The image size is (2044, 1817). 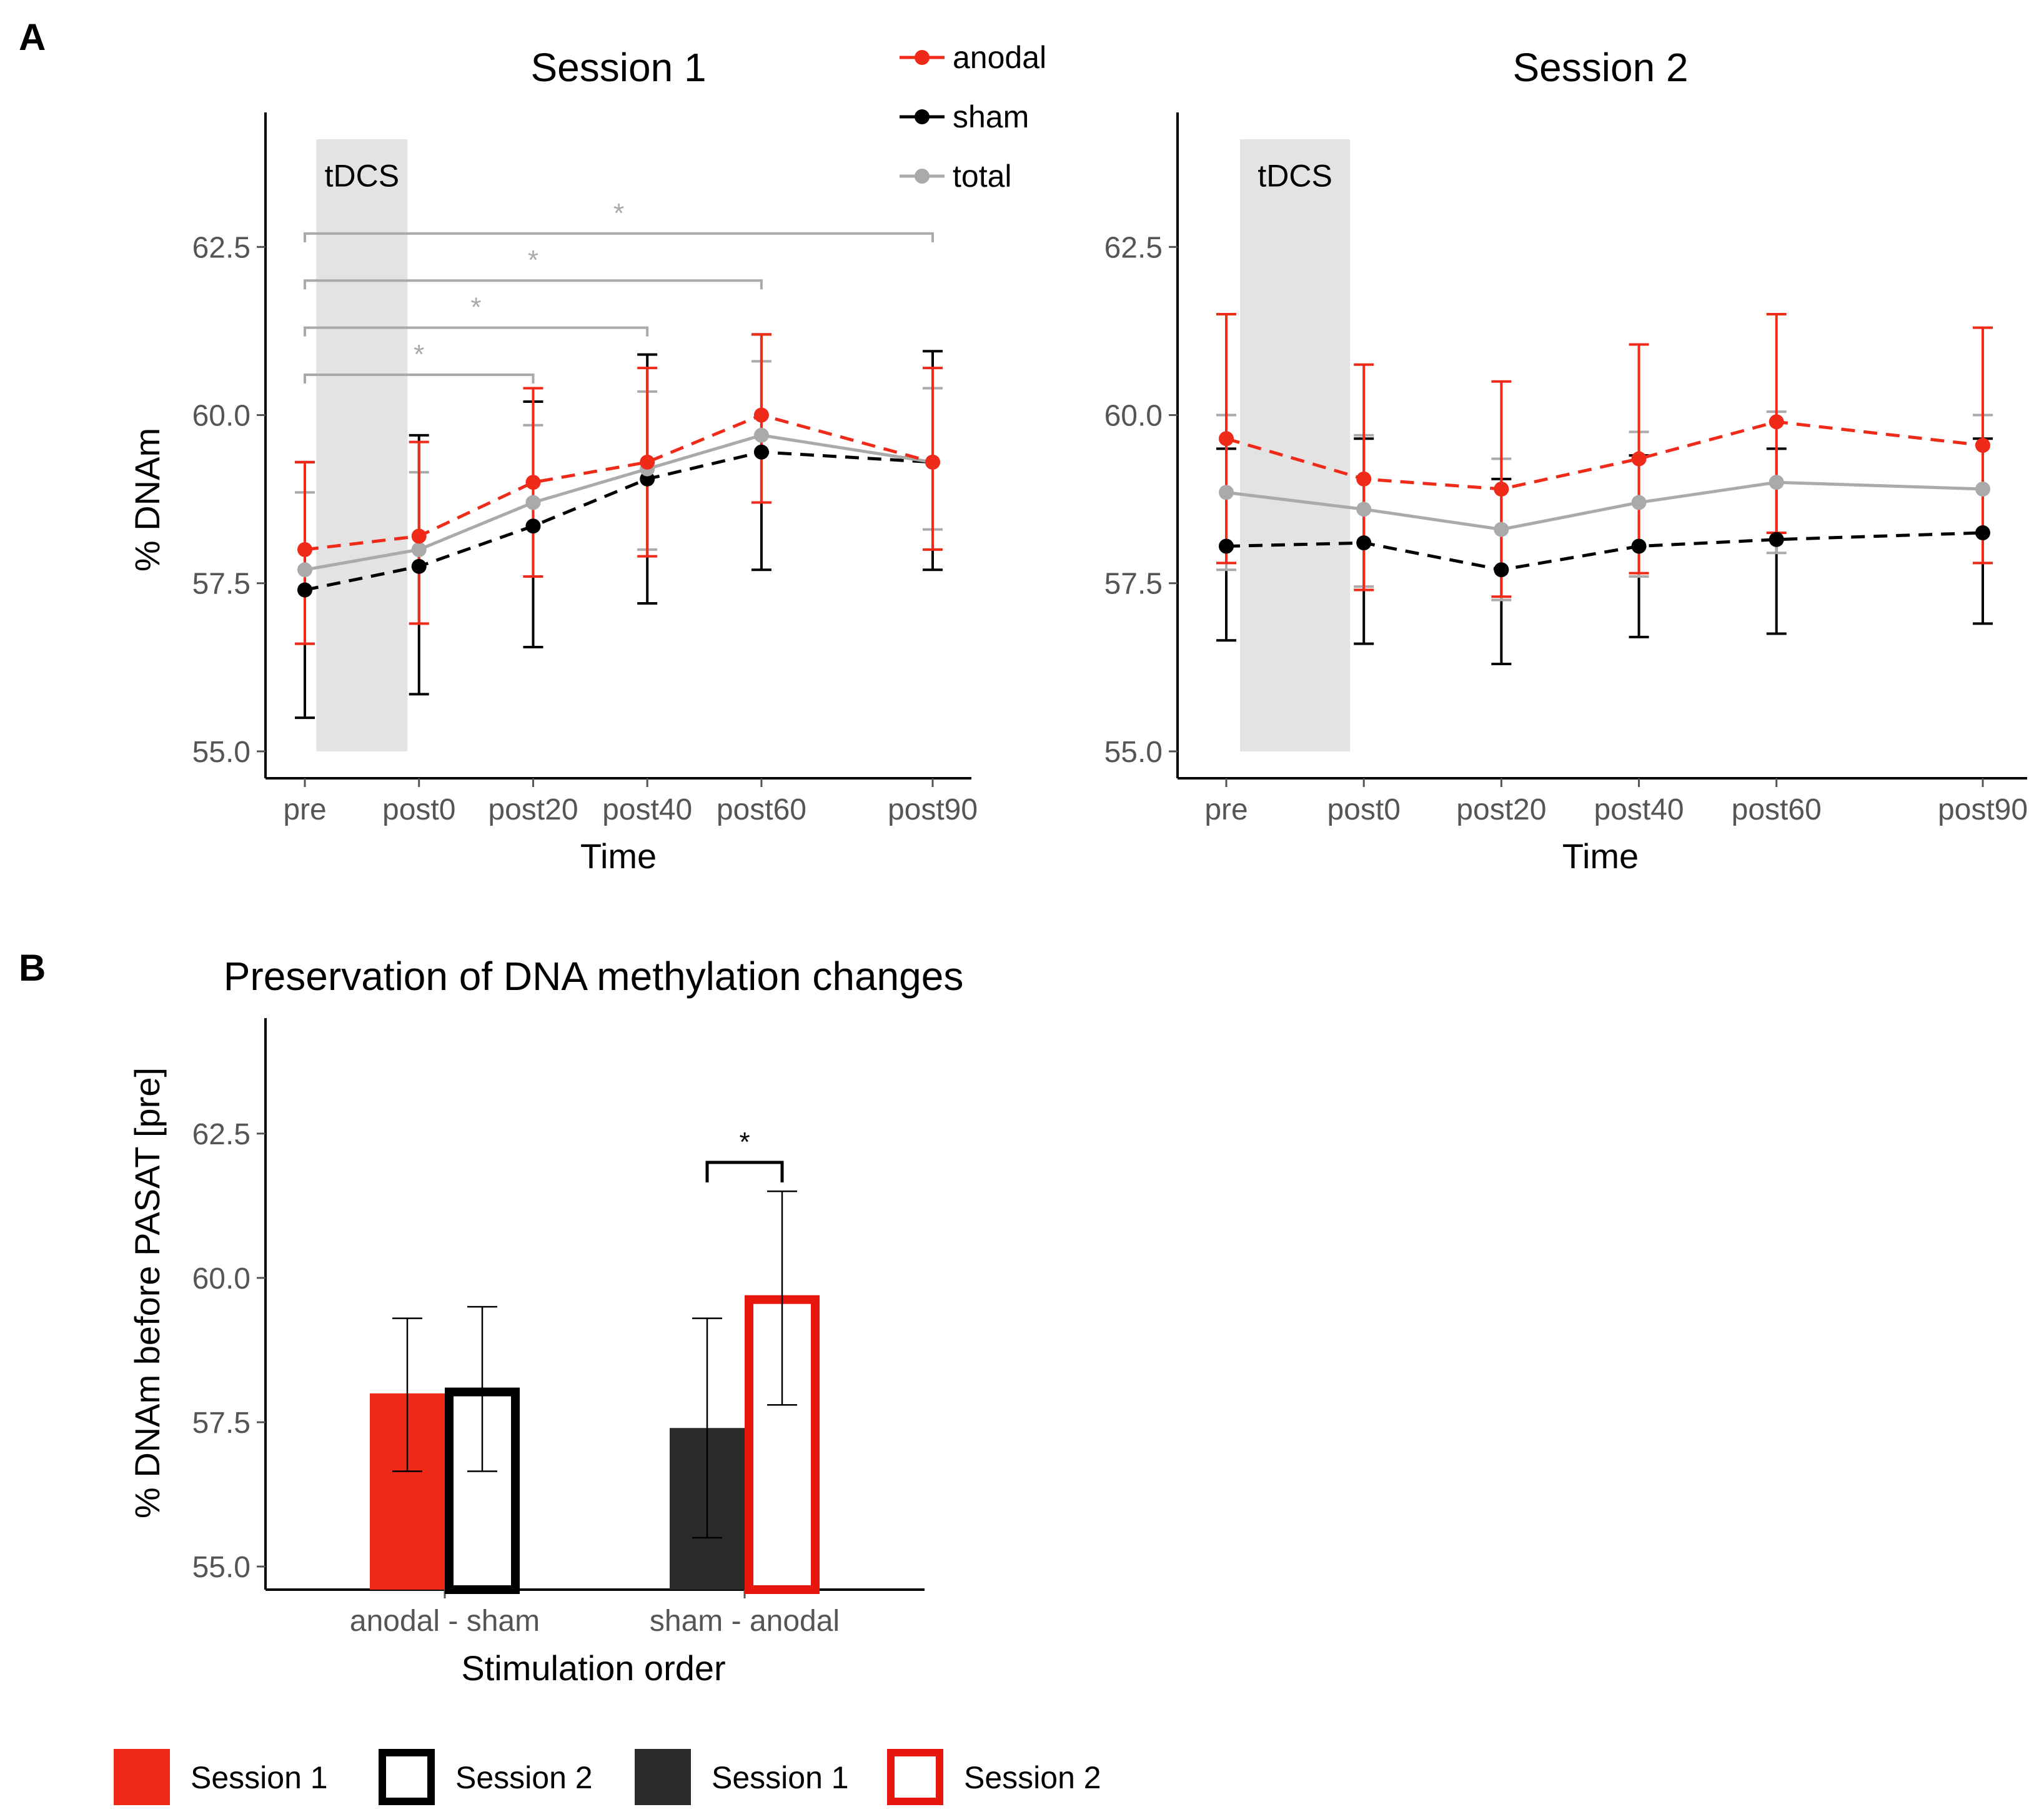 I want to click on line-legend: anodal sham total, so click(x=973, y=117).